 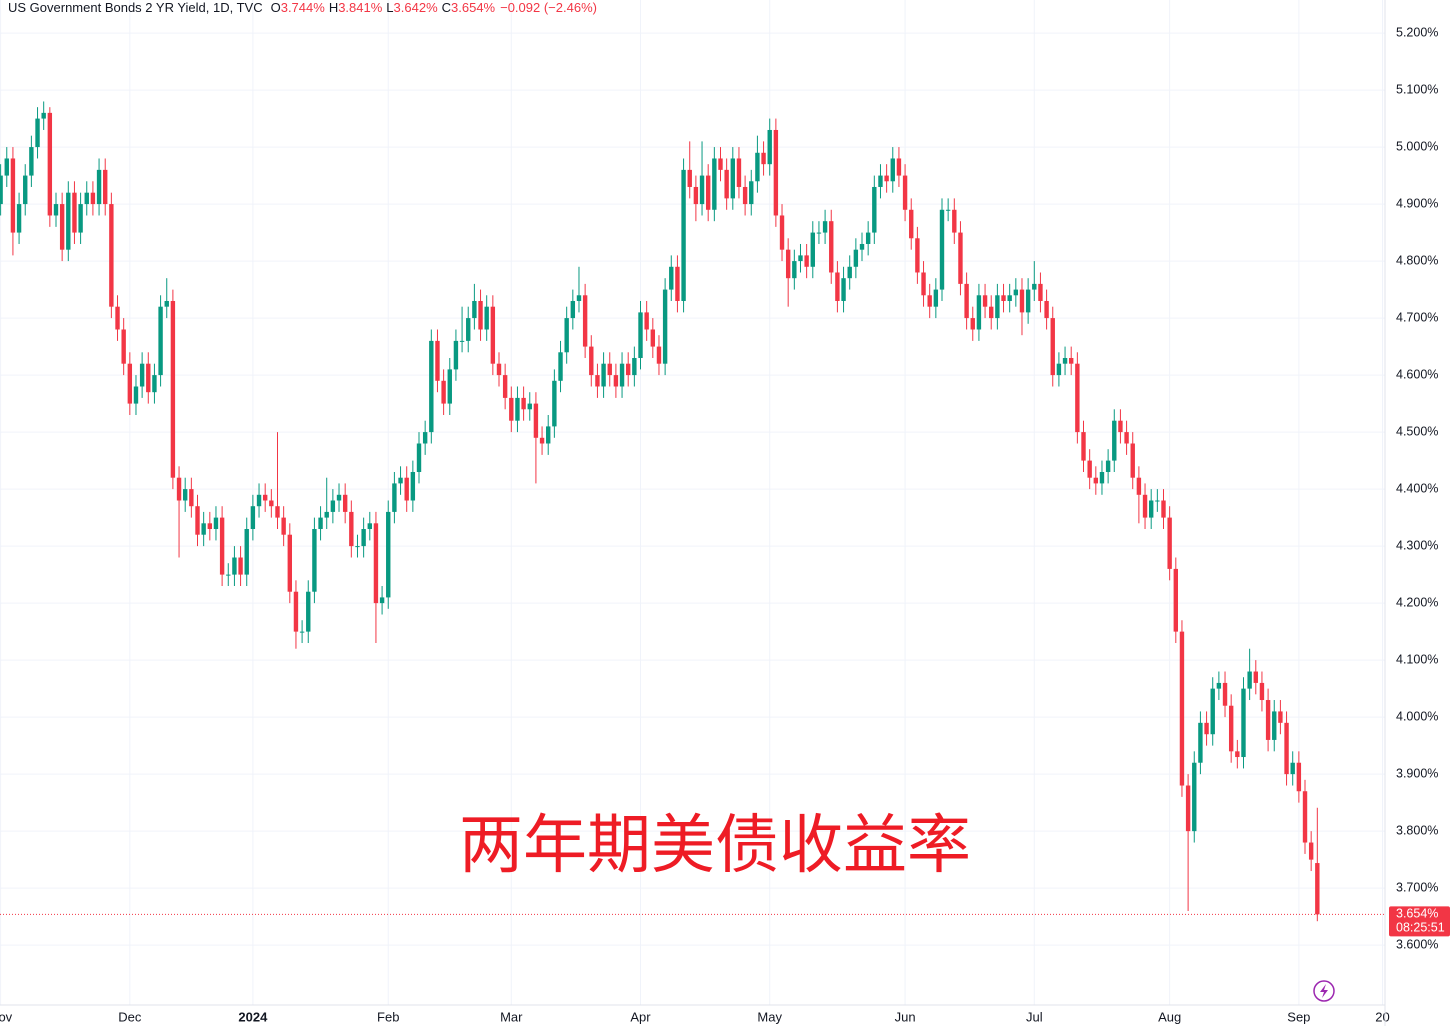 I want to click on annotation: 两年期美债收益率, so click(x=715, y=845).